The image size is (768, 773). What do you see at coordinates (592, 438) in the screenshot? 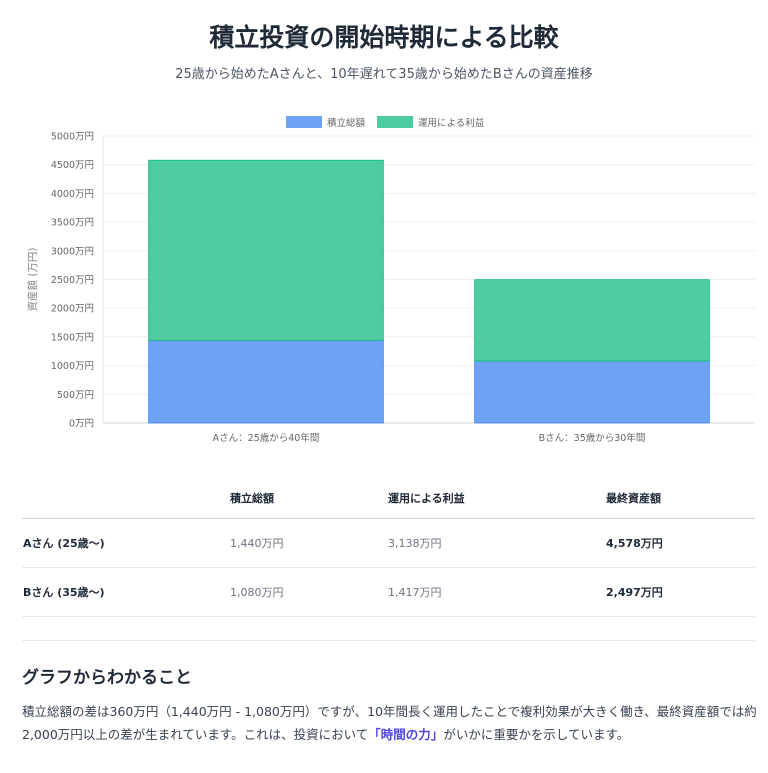
I see `x-tick-label: Bさん：35歳から30年間` at bounding box center [592, 438].